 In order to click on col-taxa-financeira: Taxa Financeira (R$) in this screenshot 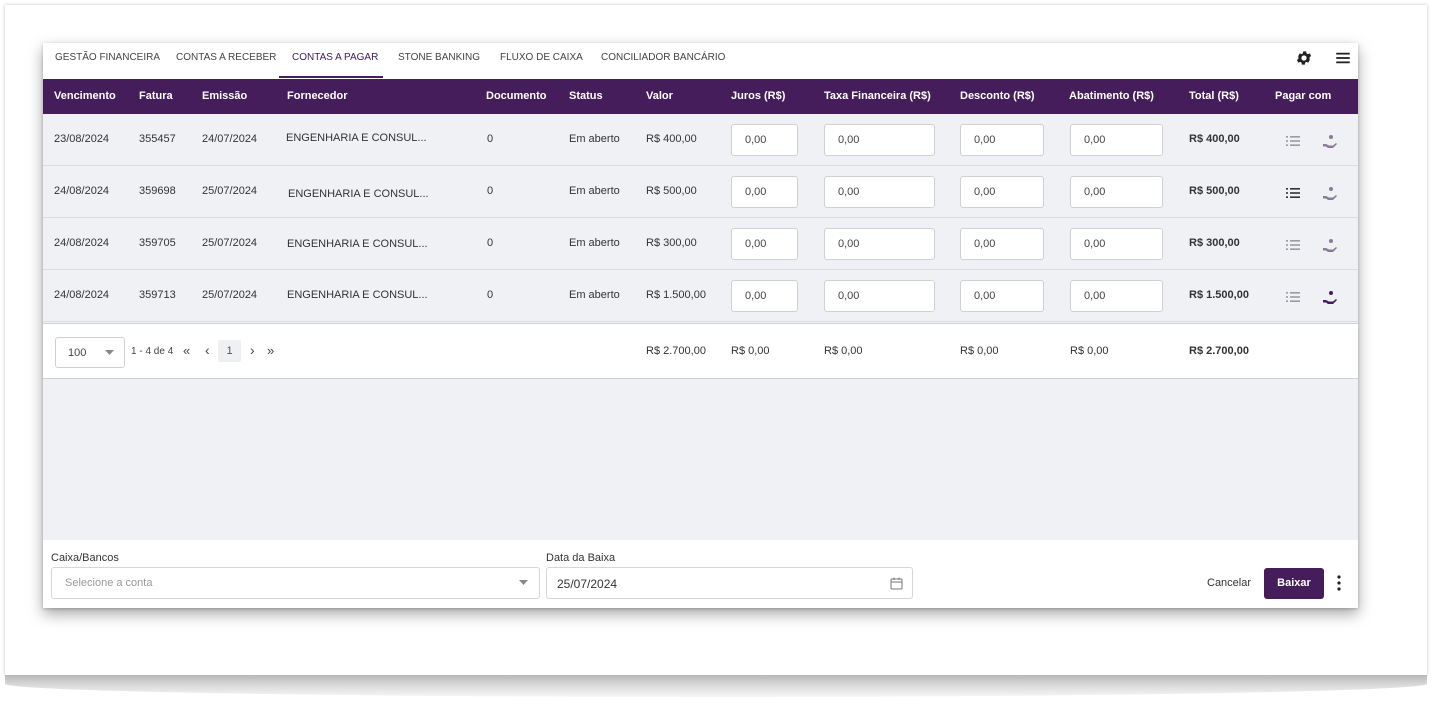, I will do `click(877, 96)`.